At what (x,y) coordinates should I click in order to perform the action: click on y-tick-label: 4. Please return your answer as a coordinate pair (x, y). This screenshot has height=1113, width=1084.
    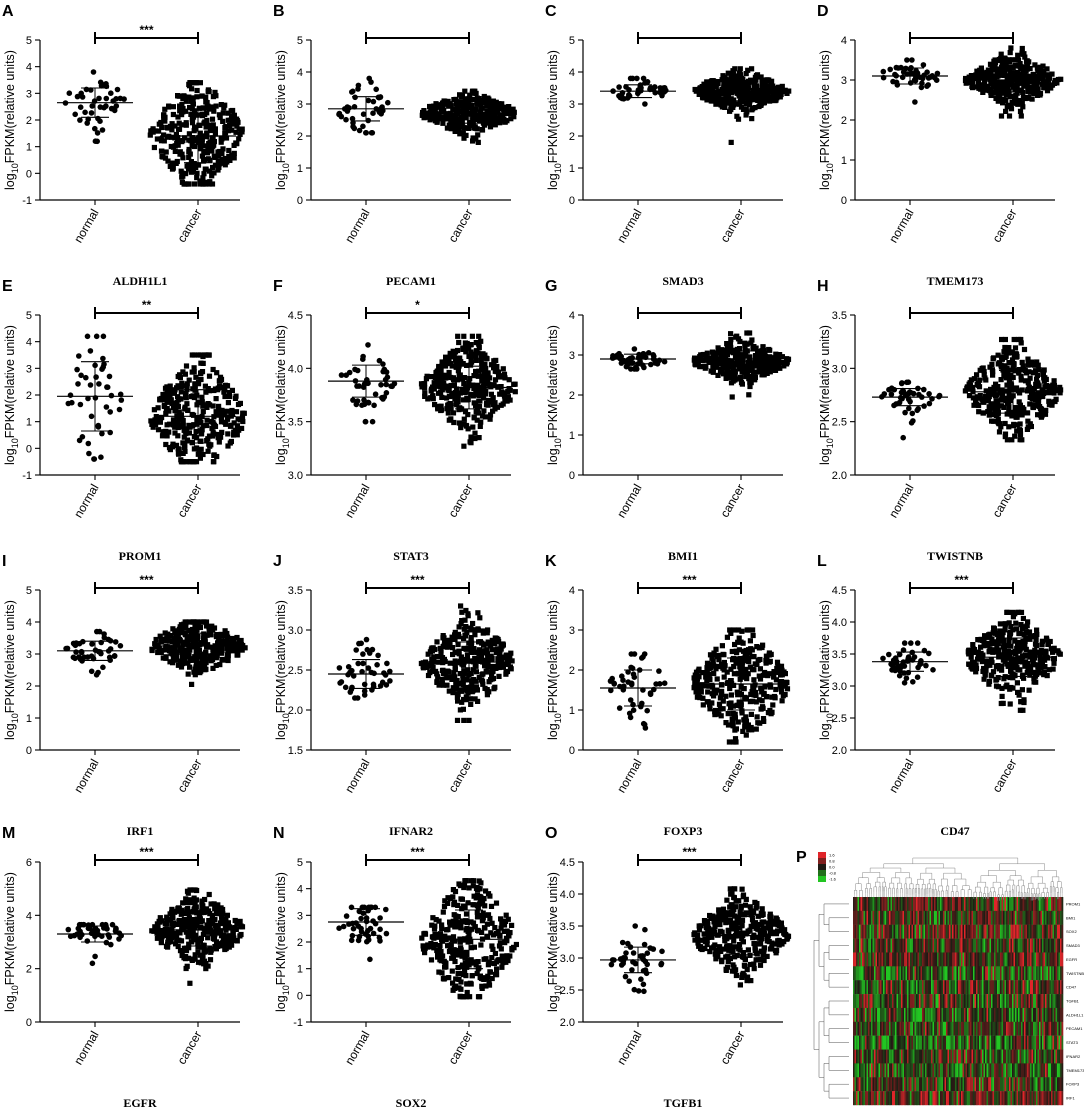
    Looking at the image, I should click on (29, 916).